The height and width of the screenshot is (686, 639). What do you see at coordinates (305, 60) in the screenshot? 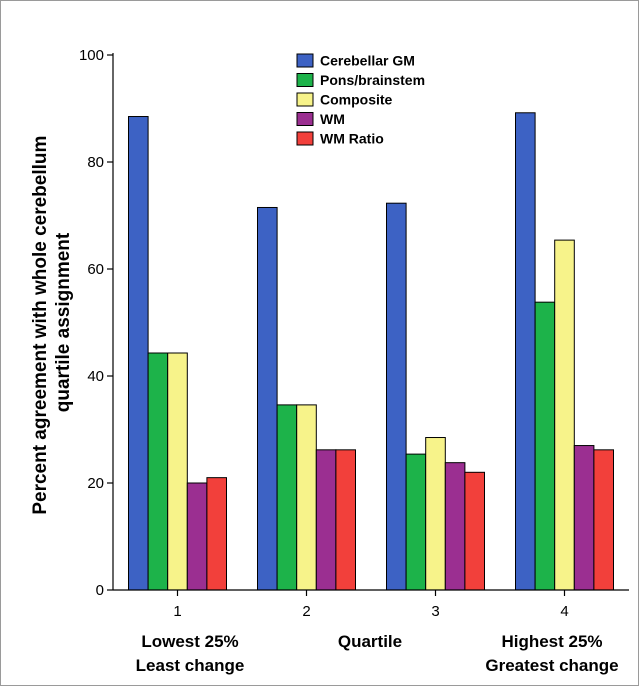
I see `legend-swatch-cerebellar-gm` at bounding box center [305, 60].